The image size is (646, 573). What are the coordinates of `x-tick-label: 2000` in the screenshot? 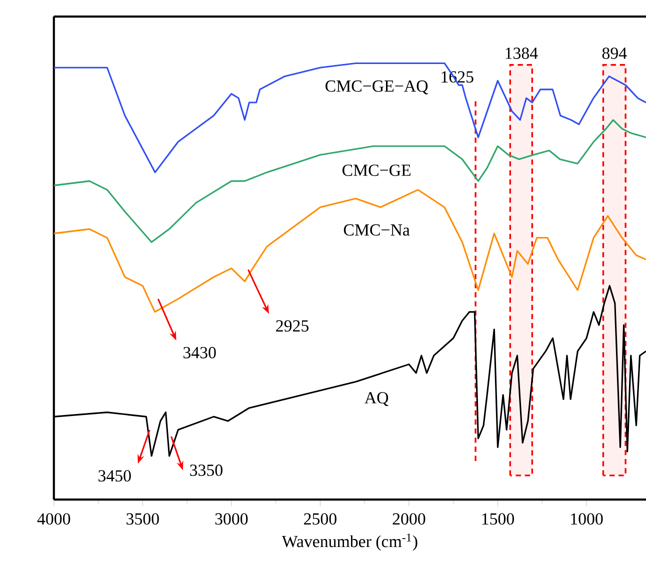 It's located at (409, 519).